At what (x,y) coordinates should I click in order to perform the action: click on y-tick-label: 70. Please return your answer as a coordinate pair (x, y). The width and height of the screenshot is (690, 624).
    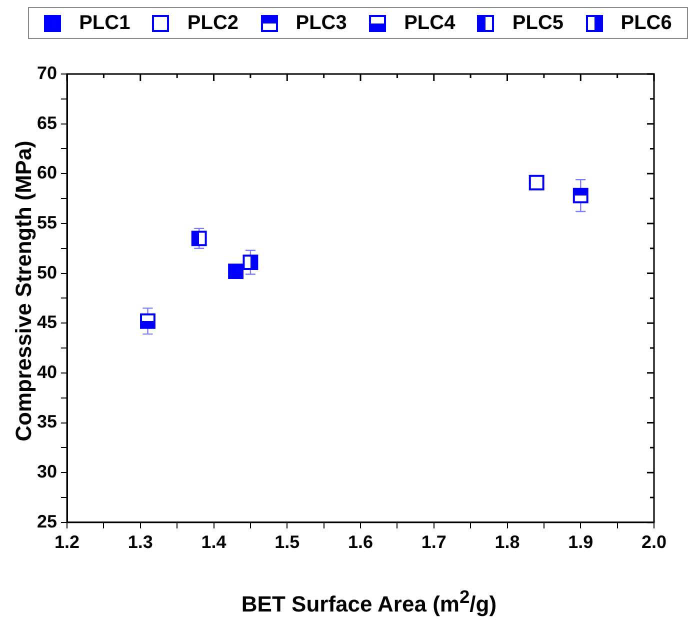
    Looking at the image, I should click on (47, 72).